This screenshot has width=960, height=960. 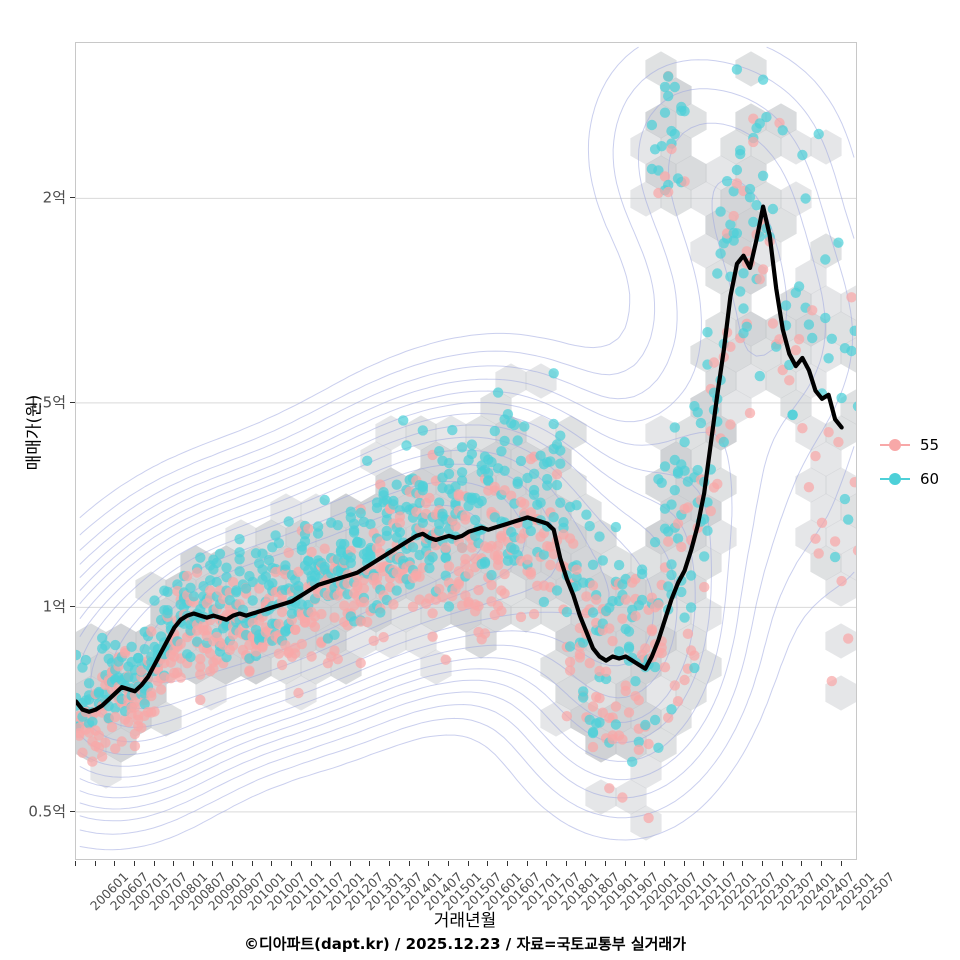 I want to click on legend-item-55: 55, so click(x=909, y=445).